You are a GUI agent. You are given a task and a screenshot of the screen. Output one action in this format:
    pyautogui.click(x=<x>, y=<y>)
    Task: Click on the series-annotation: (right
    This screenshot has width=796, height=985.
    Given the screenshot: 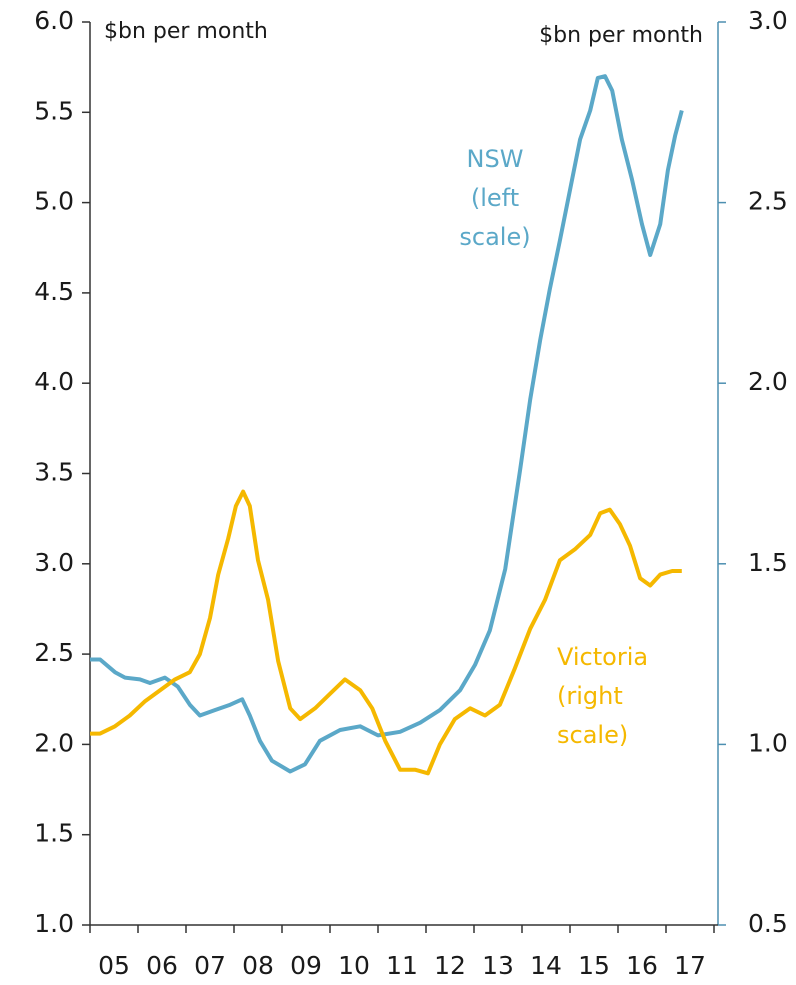 What is the action you would take?
    pyautogui.click(x=590, y=696)
    